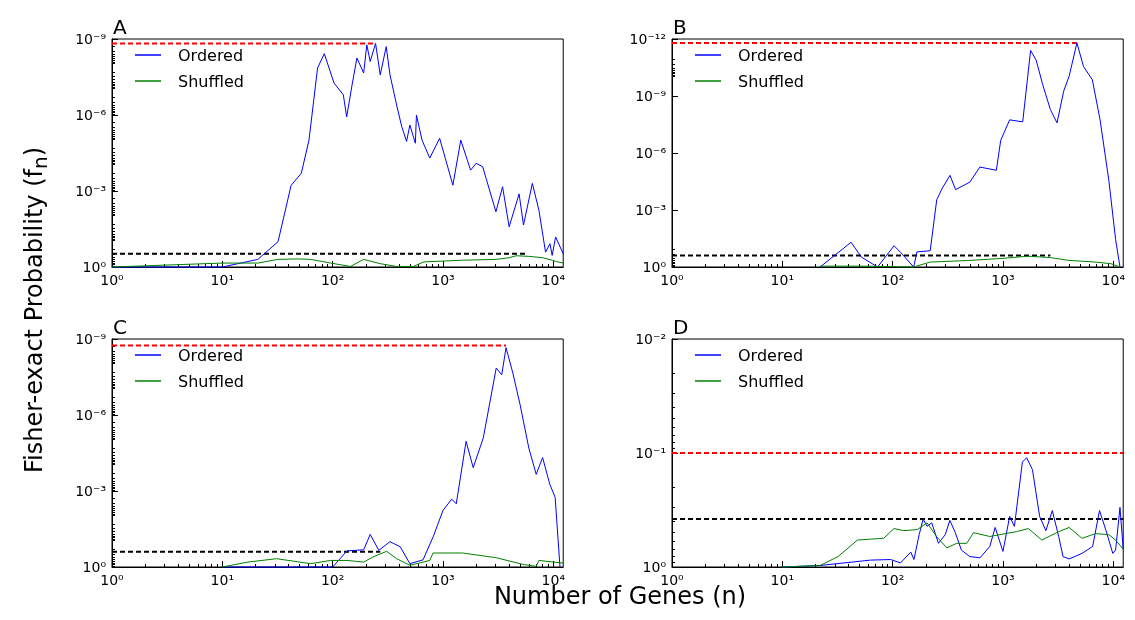  Describe the element at coordinates (650, 339) in the screenshot. I see `y-tick-label: 10⁻²` at that location.